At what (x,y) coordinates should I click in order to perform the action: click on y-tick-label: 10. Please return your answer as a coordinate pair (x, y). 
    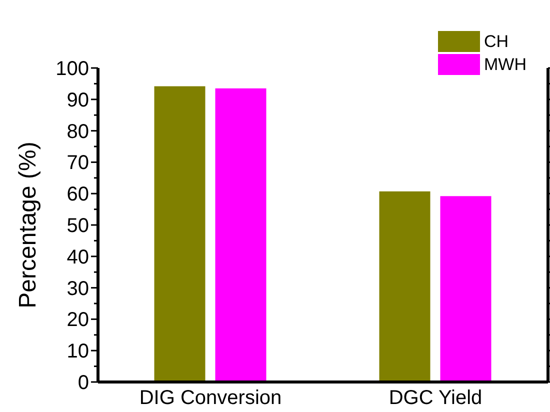
    Looking at the image, I should click on (77, 351).